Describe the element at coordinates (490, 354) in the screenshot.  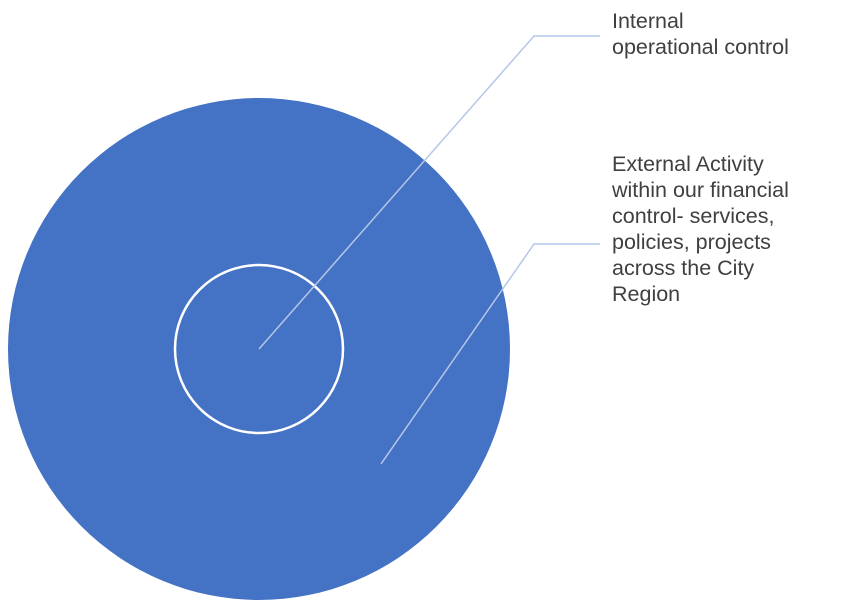
I see `outer-leader-line` at that location.